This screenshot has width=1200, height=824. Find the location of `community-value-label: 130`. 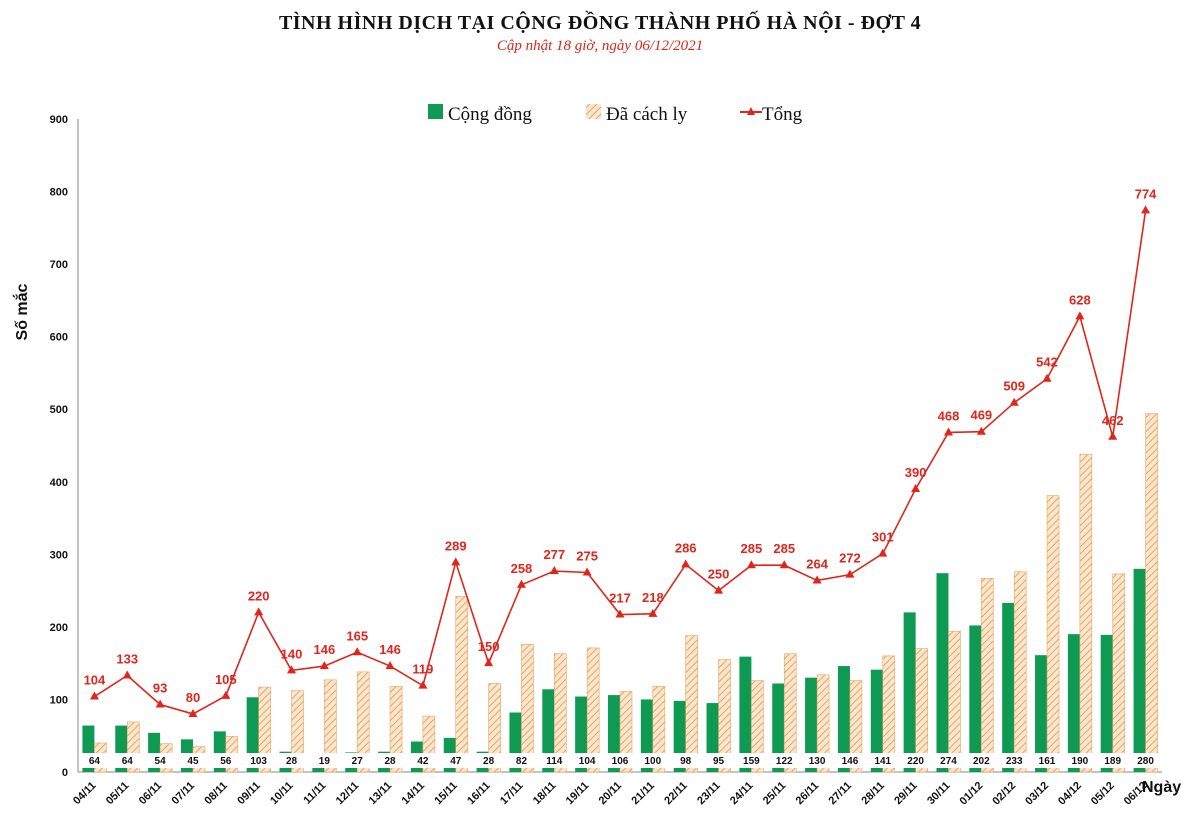

community-value-label: 130 is located at coordinates (817, 761).